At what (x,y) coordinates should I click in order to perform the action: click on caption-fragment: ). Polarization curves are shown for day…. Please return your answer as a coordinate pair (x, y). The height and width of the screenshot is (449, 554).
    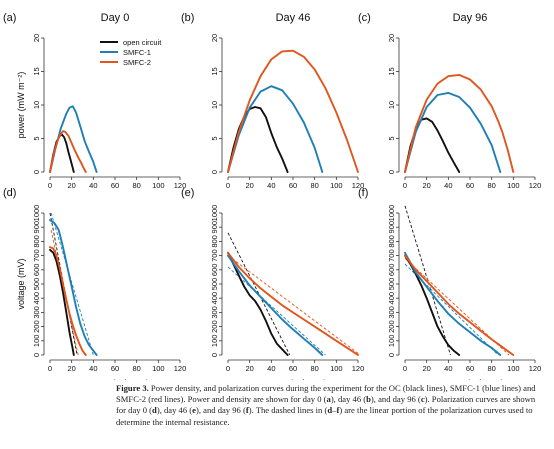
    Looking at the image, I should click on (326, 405).